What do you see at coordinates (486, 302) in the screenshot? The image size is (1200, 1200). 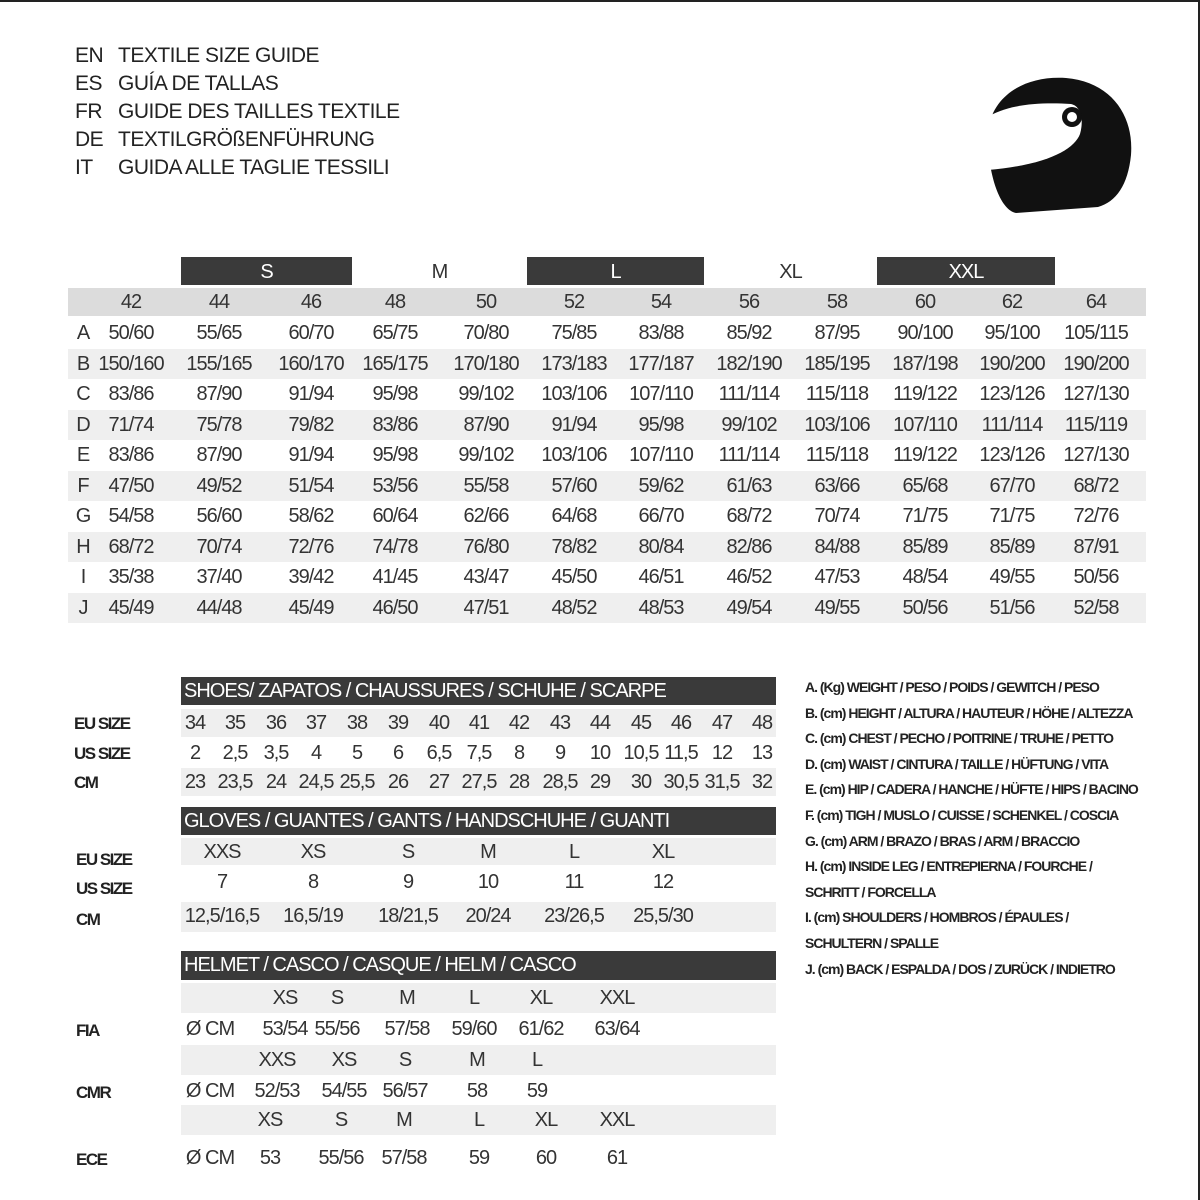 I see `column-header: 50` at bounding box center [486, 302].